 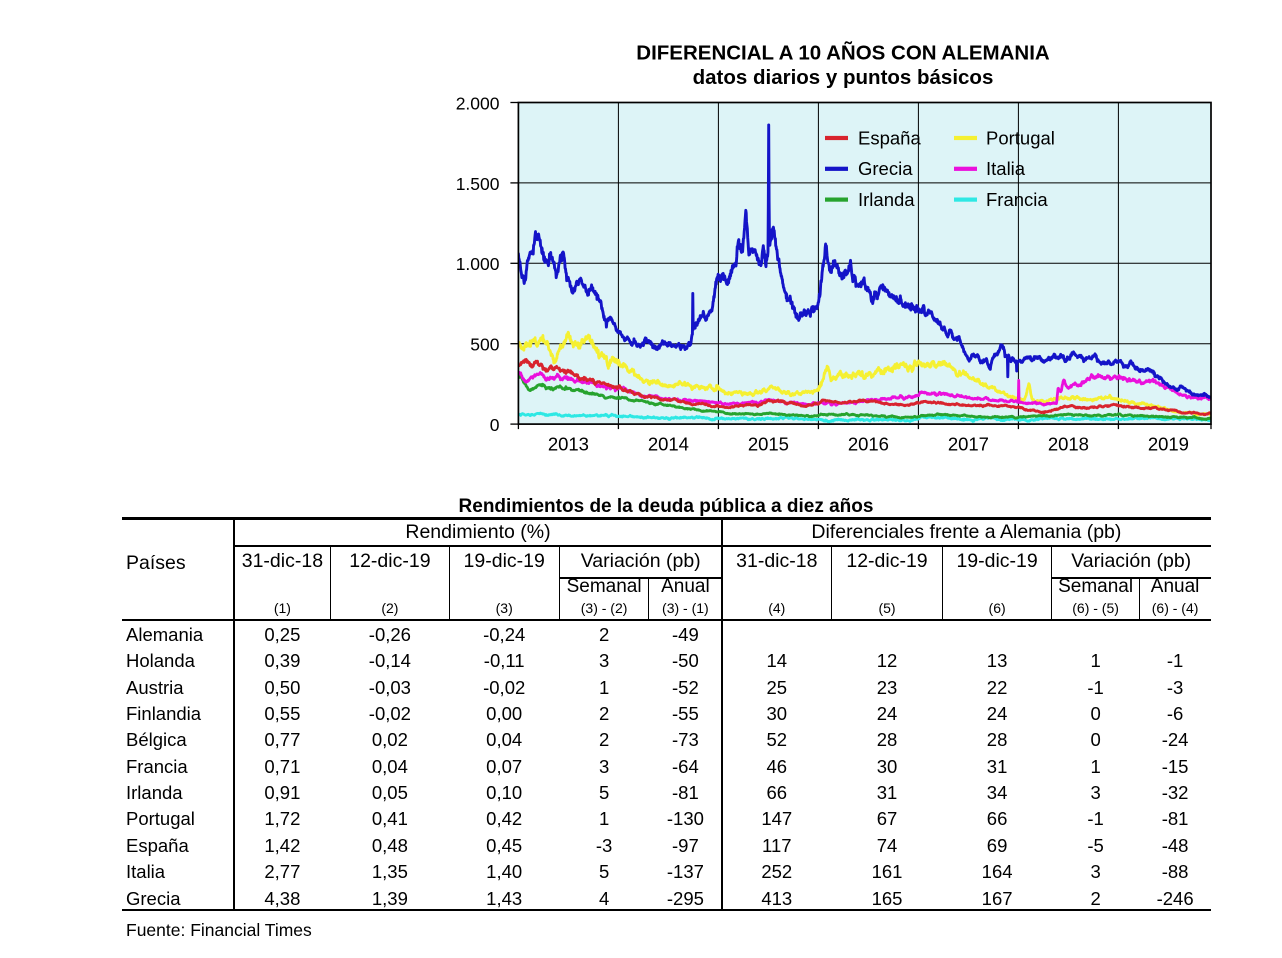 I want to click on svg-text: 2.000, so click(x=478, y=103).